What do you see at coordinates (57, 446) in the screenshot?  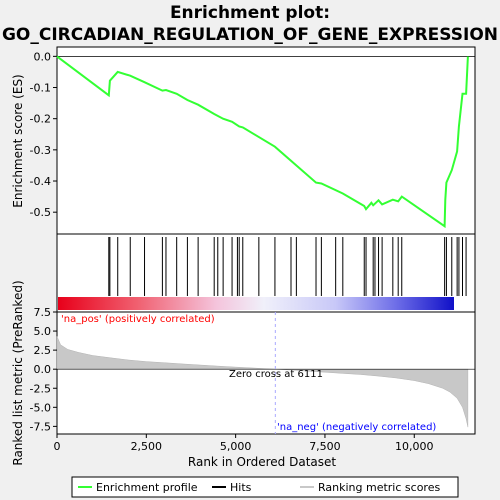 I see `x-tick-label: 0` at bounding box center [57, 446].